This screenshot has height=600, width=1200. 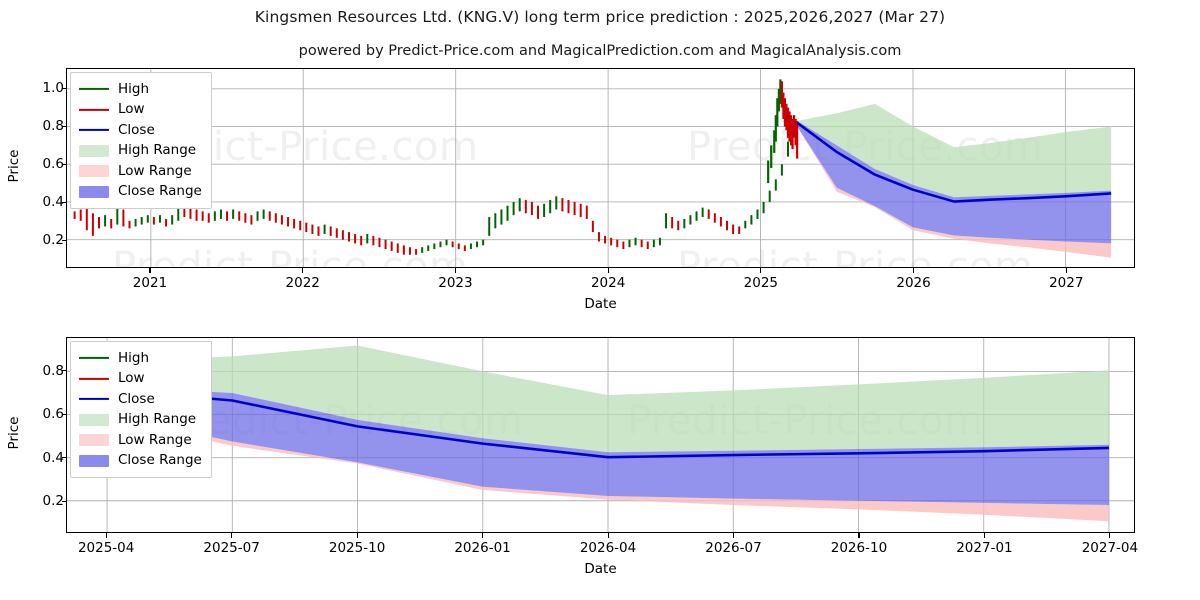 I want to click on x-tick-label: 2027-01, so click(x=984, y=548).